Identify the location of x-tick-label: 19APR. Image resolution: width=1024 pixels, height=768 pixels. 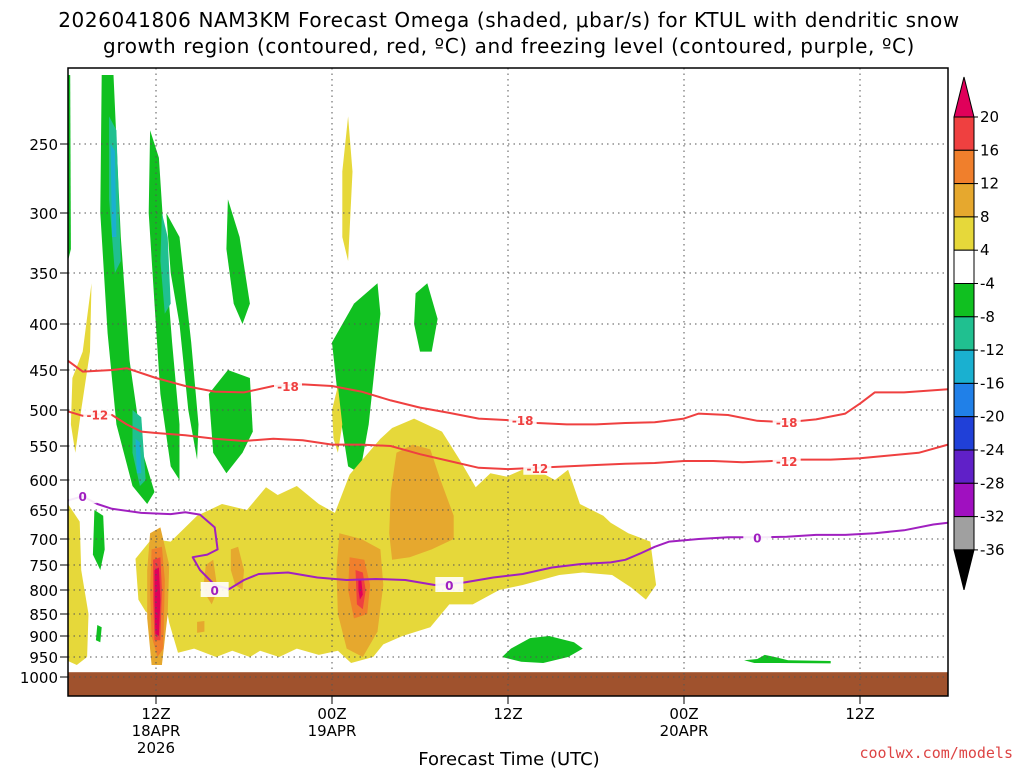
(332, 731).